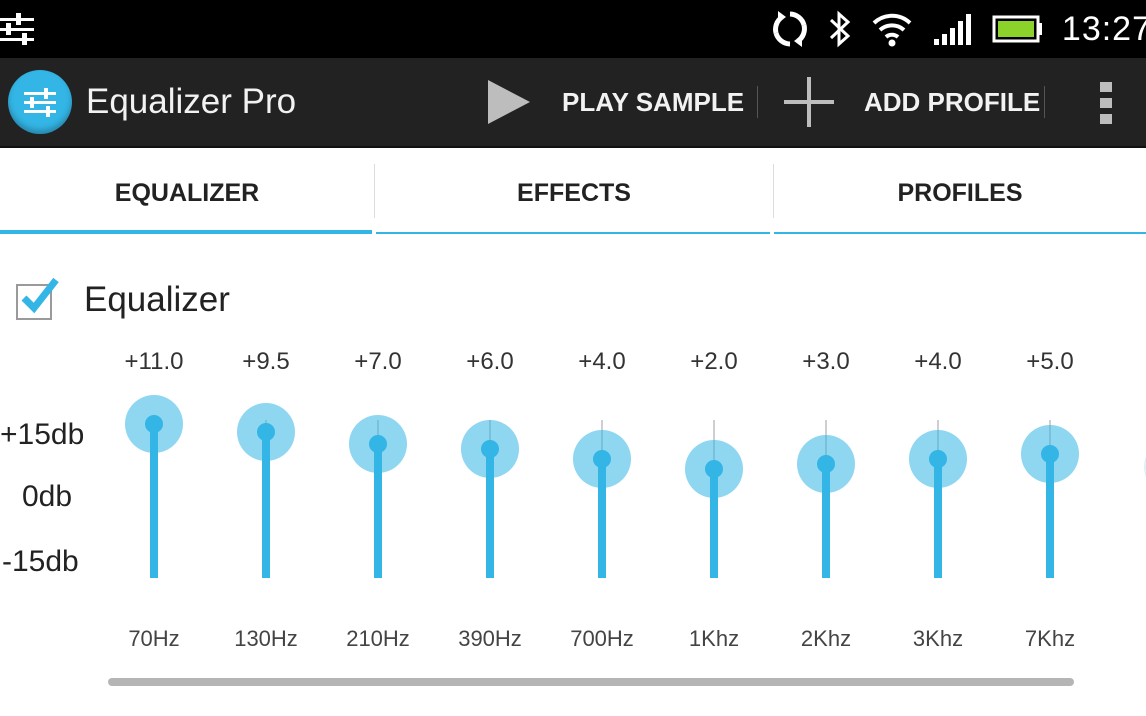  I want to click on sync-icon, so click(790, 29).